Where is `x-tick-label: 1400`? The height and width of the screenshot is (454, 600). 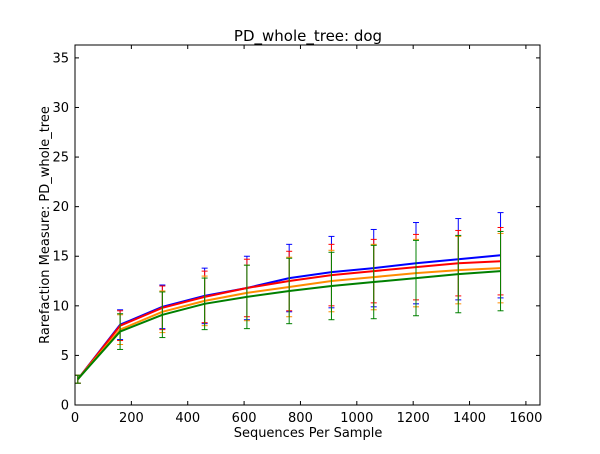 x-tick-label: 1400 is located at coordinates (469, 418).